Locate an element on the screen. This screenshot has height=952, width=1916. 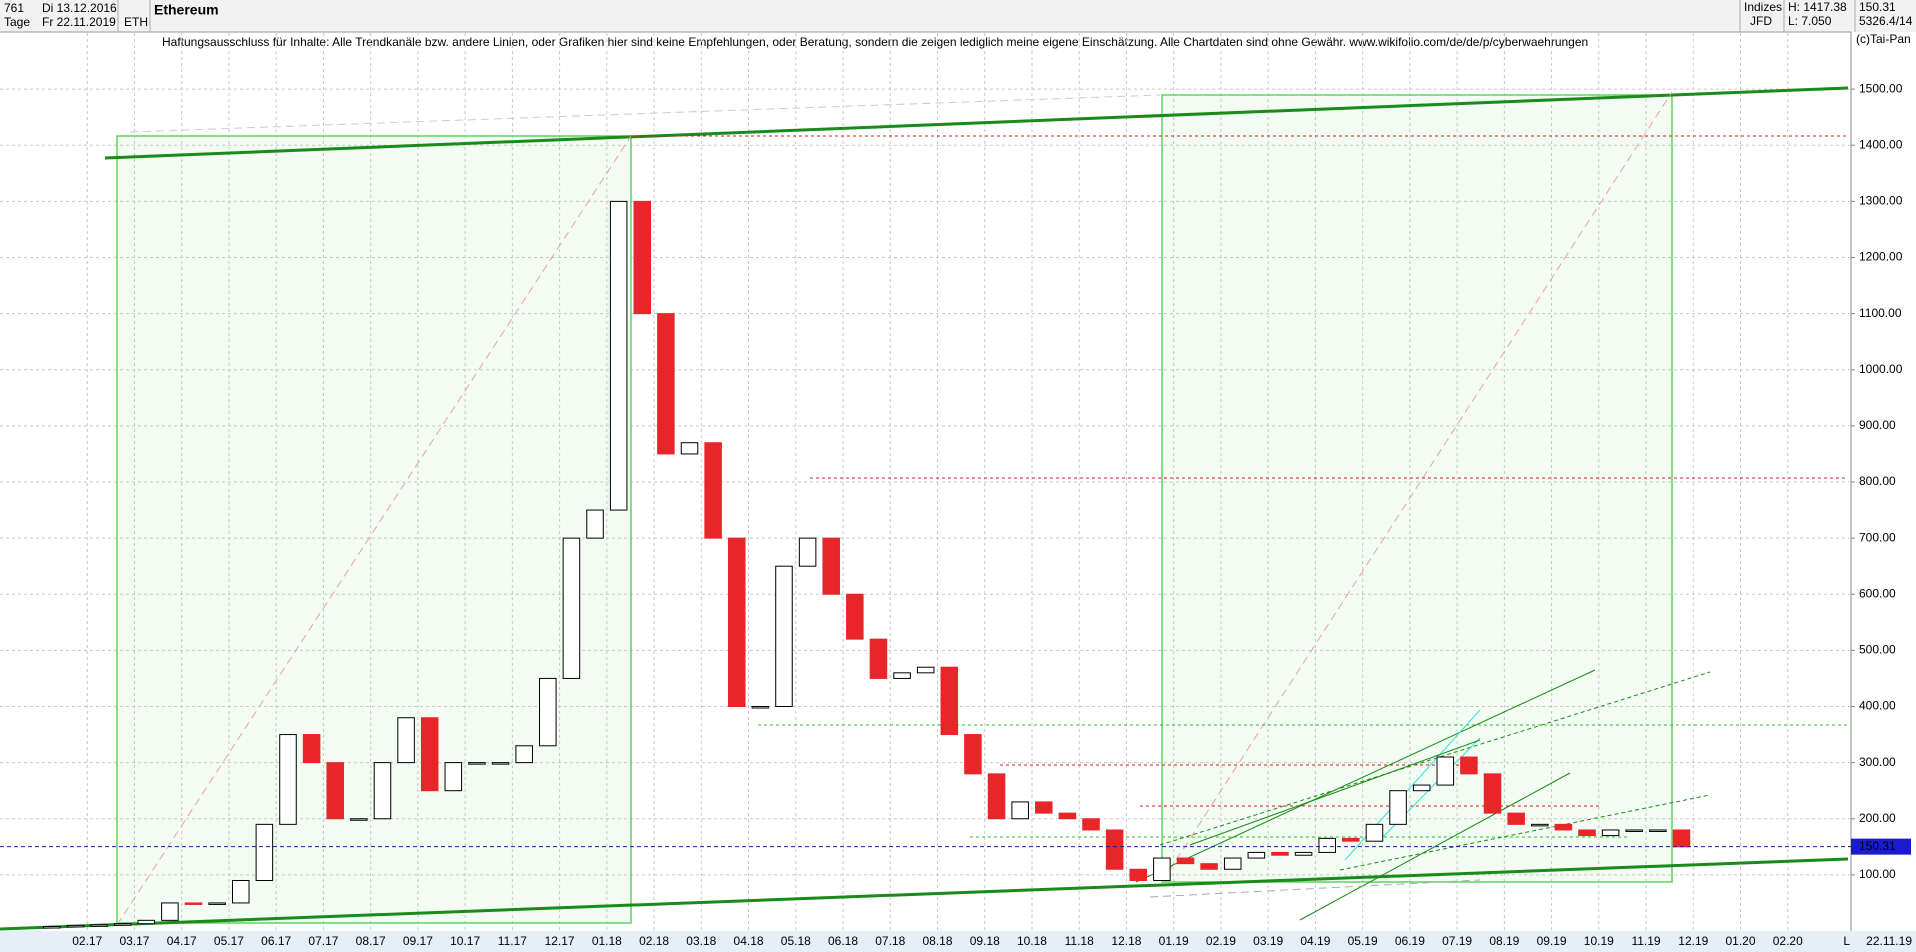
high: H: 1417.38 is located at coordinates (1817, 7).